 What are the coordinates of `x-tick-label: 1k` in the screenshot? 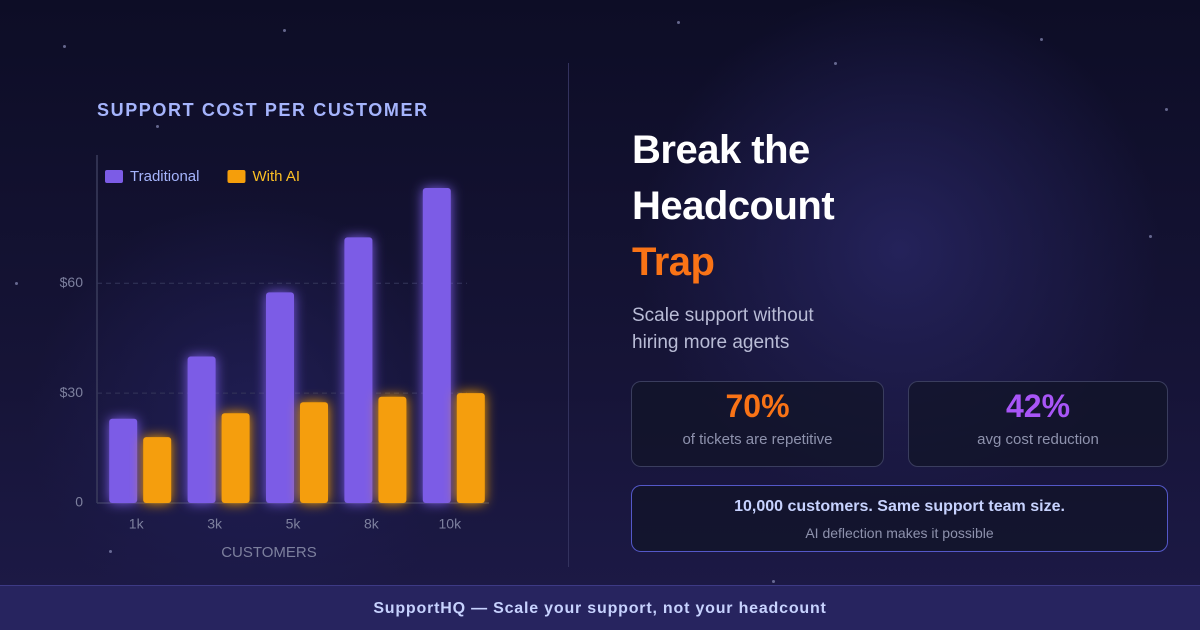 It's located at (137, 524).